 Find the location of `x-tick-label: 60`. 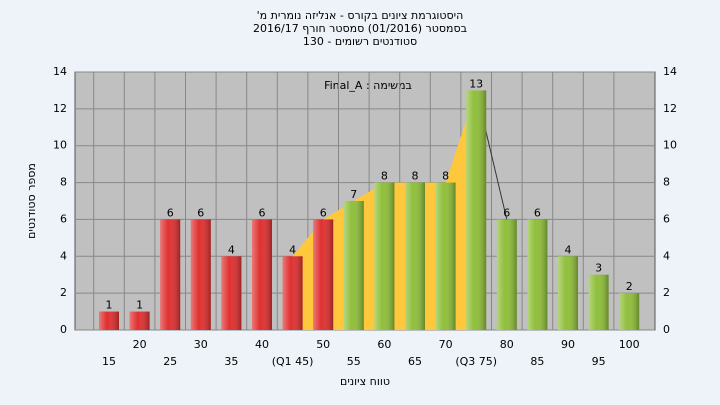

x-tick-label: 60 is located at coordinates (384, 344).